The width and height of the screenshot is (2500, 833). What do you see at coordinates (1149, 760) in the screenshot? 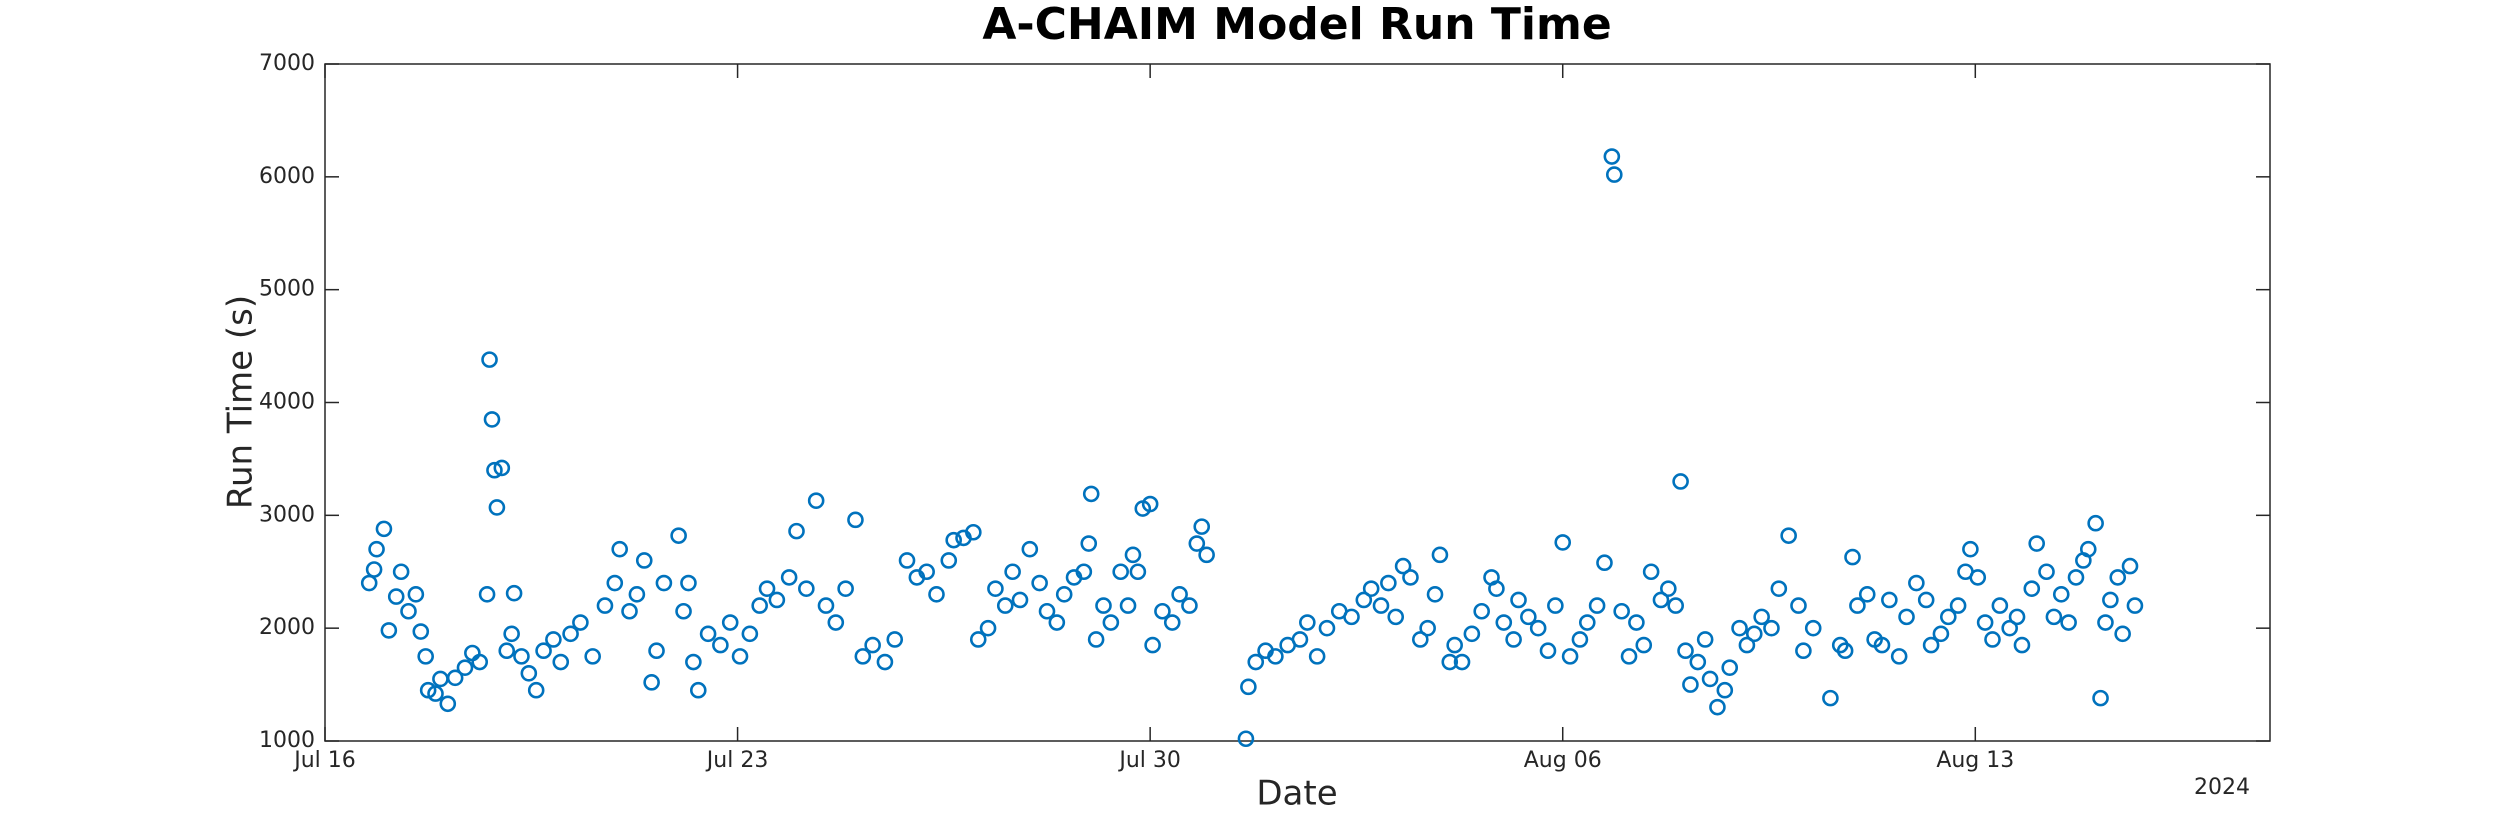
I see `x-tick-label: Jul 30` at bounding box center [1149, 760].